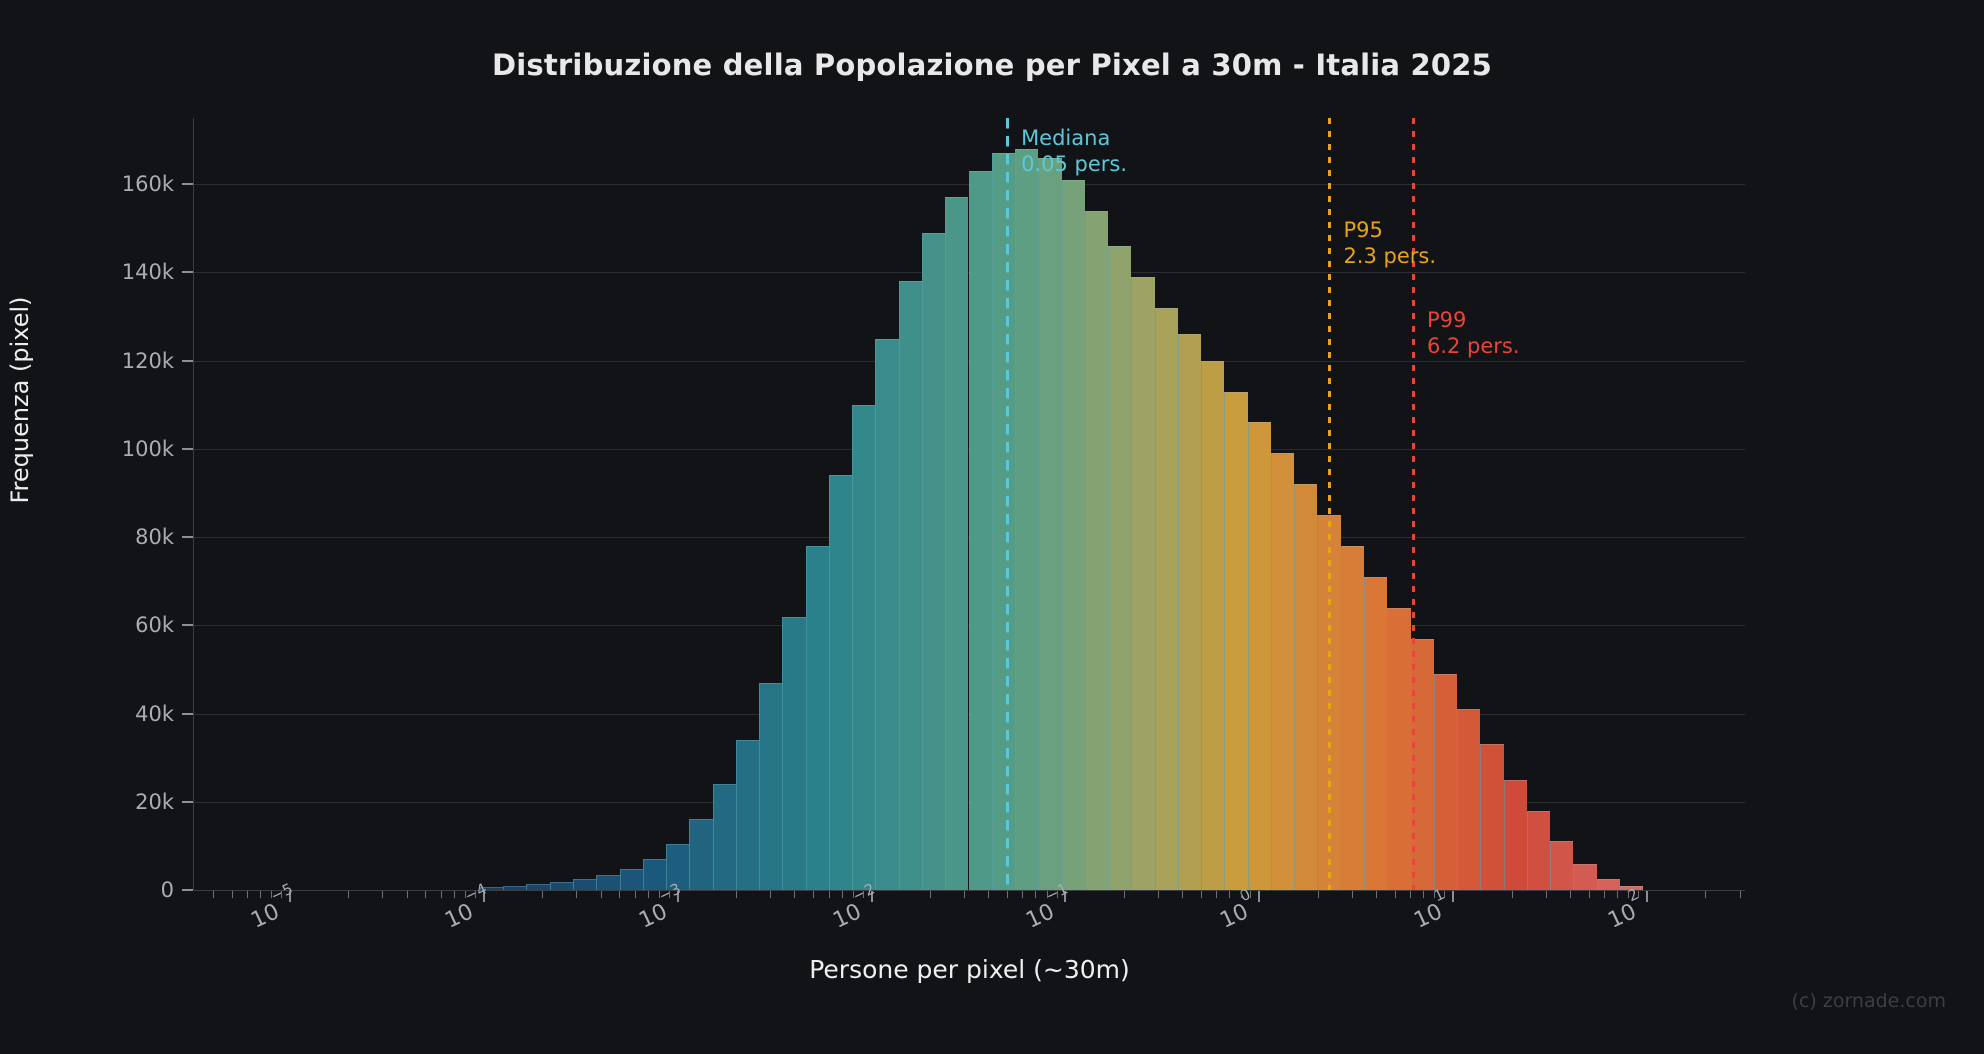 The height and width of the screenshot is (1054, 1984). I want to click on annotation-value: 0.05 pers., so click(1074, 163).